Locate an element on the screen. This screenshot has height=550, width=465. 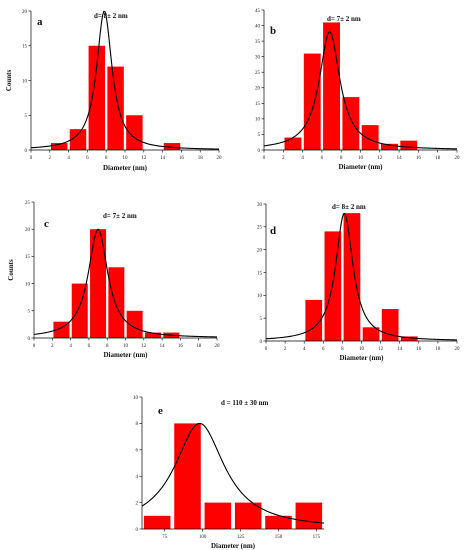
diameter-annotation: d= 8± 2 nm is located at coordinates (349, 207).